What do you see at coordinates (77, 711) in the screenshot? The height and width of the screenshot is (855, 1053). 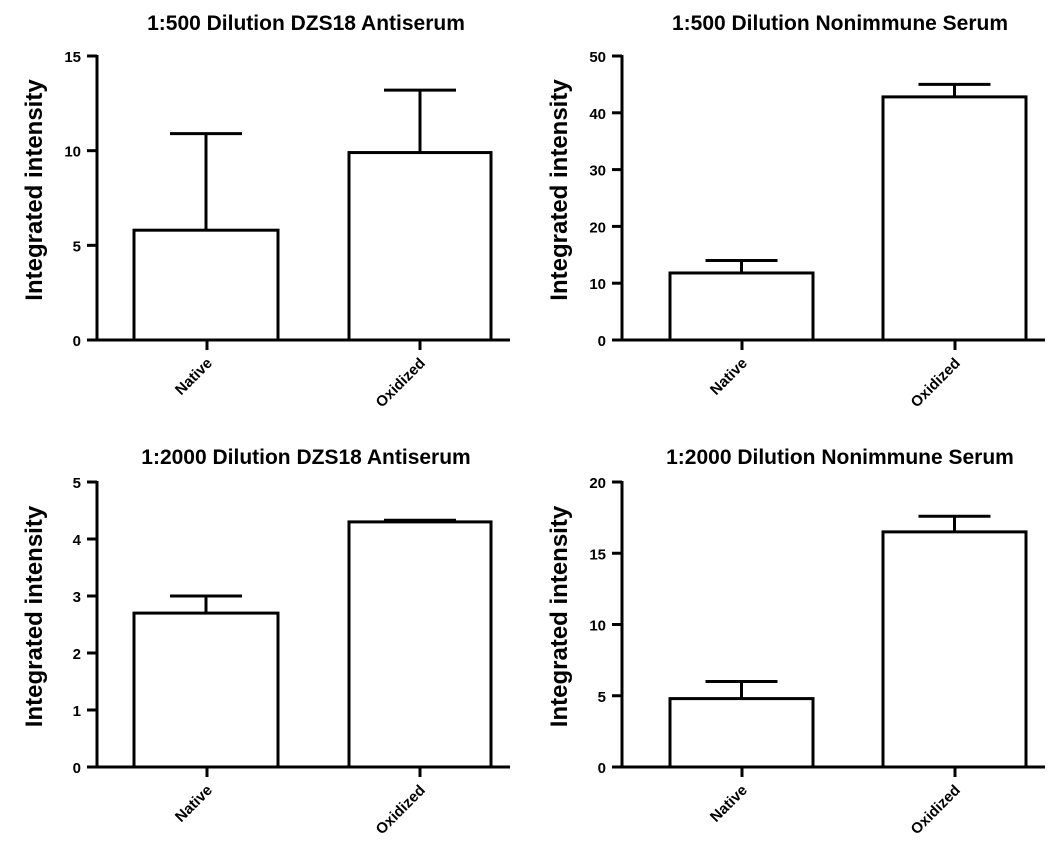 I see `y-tick-label: 1` at bounding box center [77, 711].